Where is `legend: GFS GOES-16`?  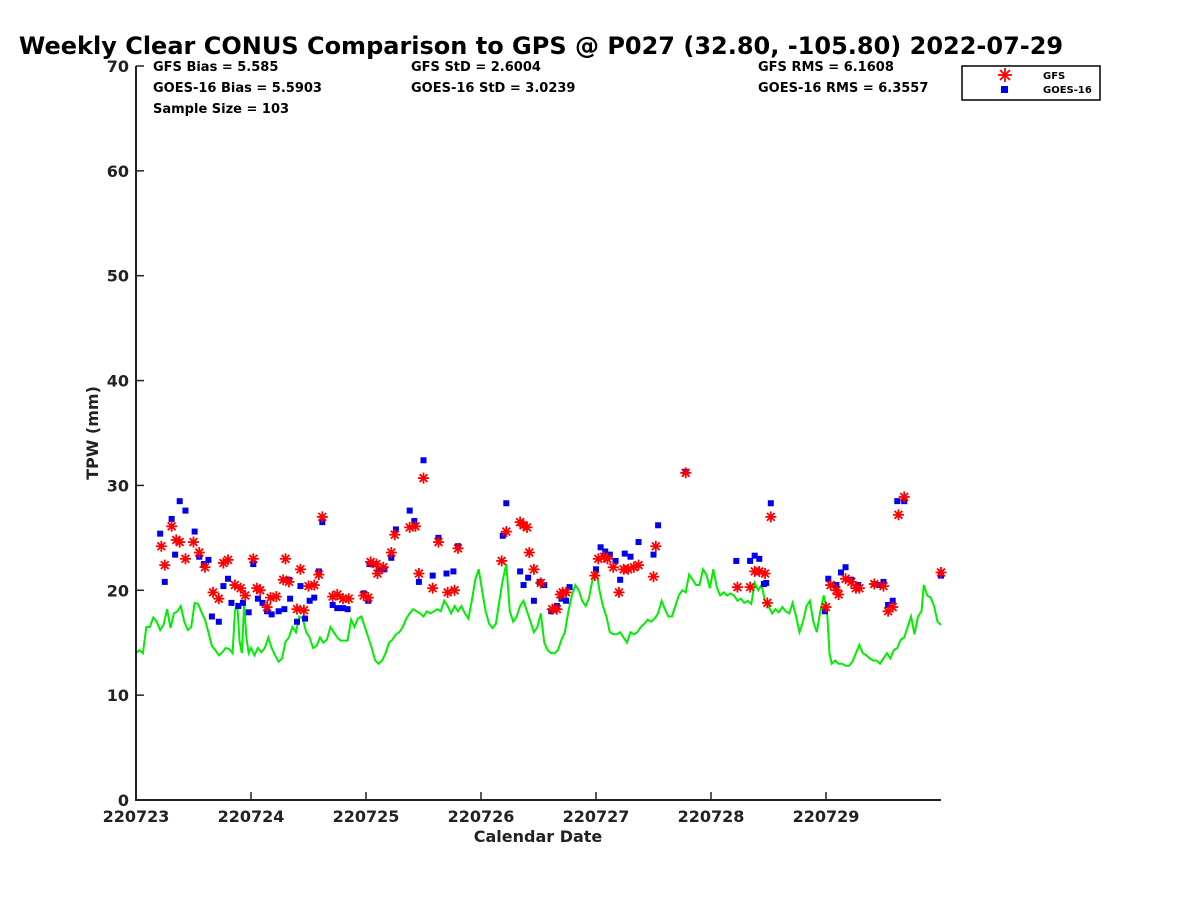
legend: GFS GOES-16 is located at coordinates (1031, 83).